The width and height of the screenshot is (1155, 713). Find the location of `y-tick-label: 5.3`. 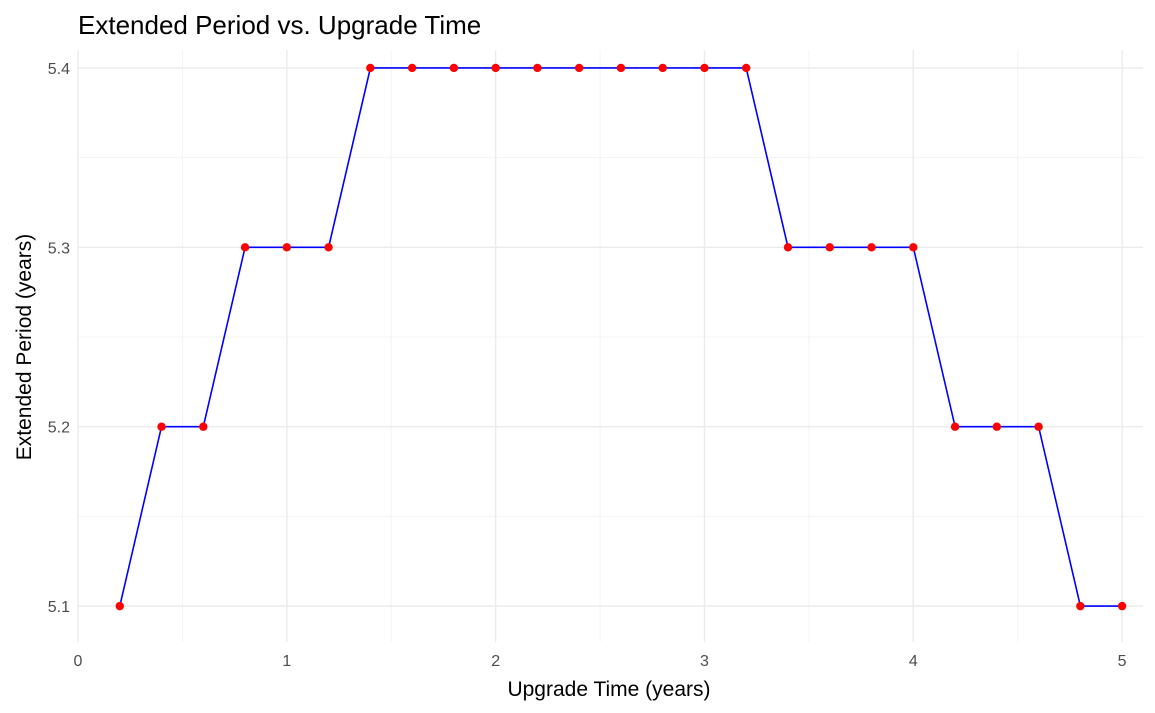

y-tick-label: 5.3 is located at coordinates (59, 248).